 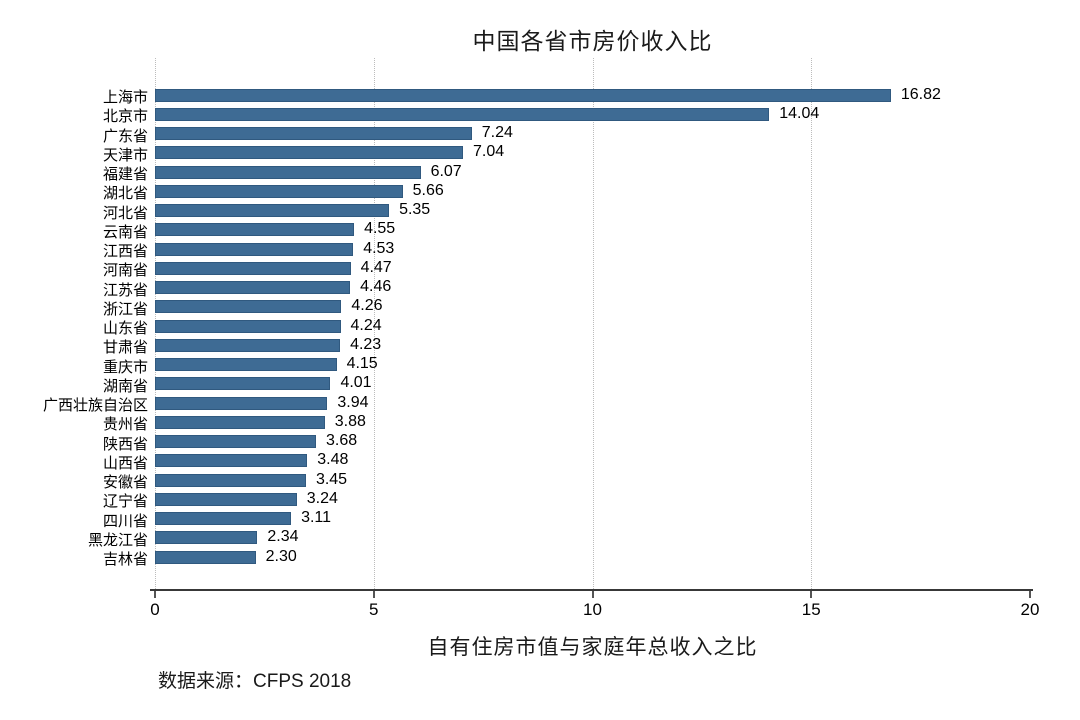 I want to click on bar-label: 河北省, so click(x=125, y=213).